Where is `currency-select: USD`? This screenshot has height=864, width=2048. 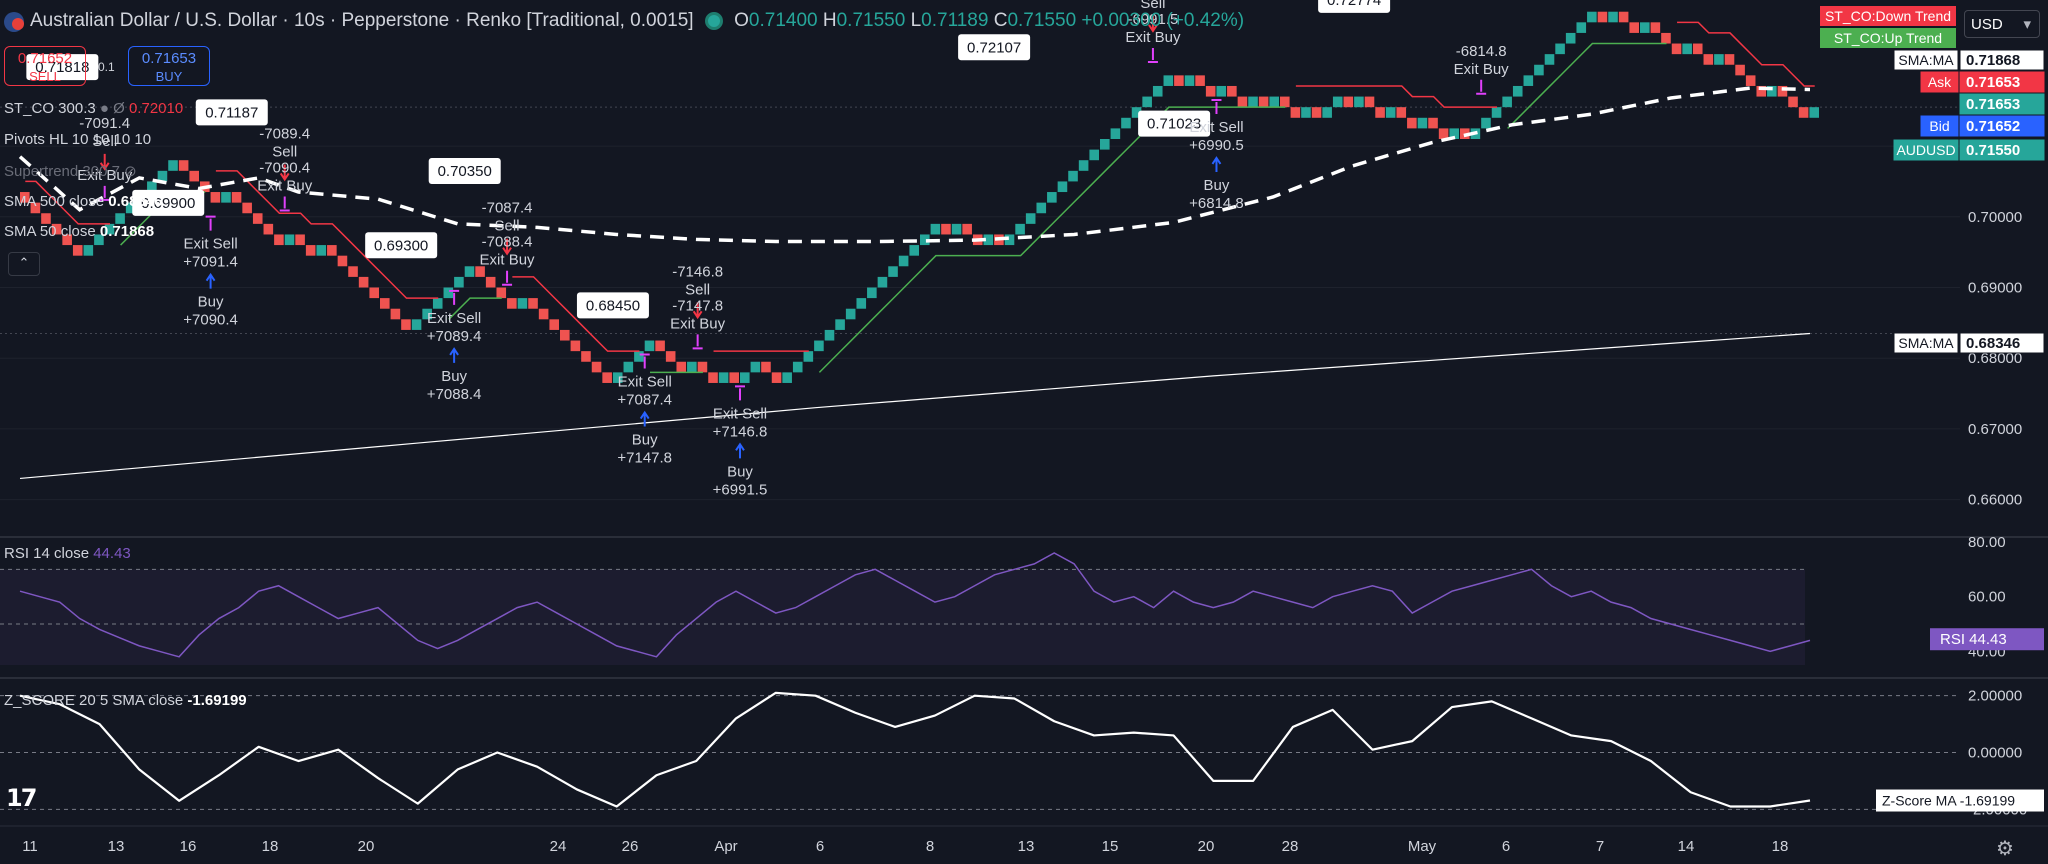 currency-select: USD is located at coordinates (2002, 24).